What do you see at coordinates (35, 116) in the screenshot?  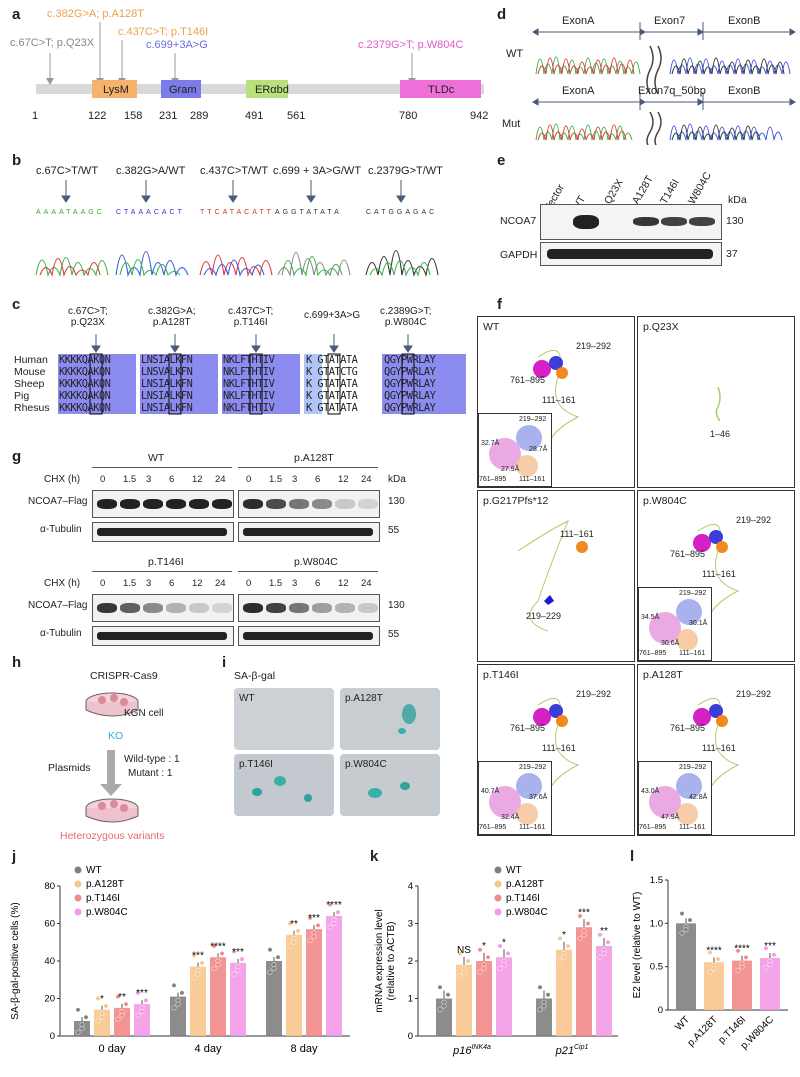 I see `pos-1: 1` at bounding box center [35, 116].